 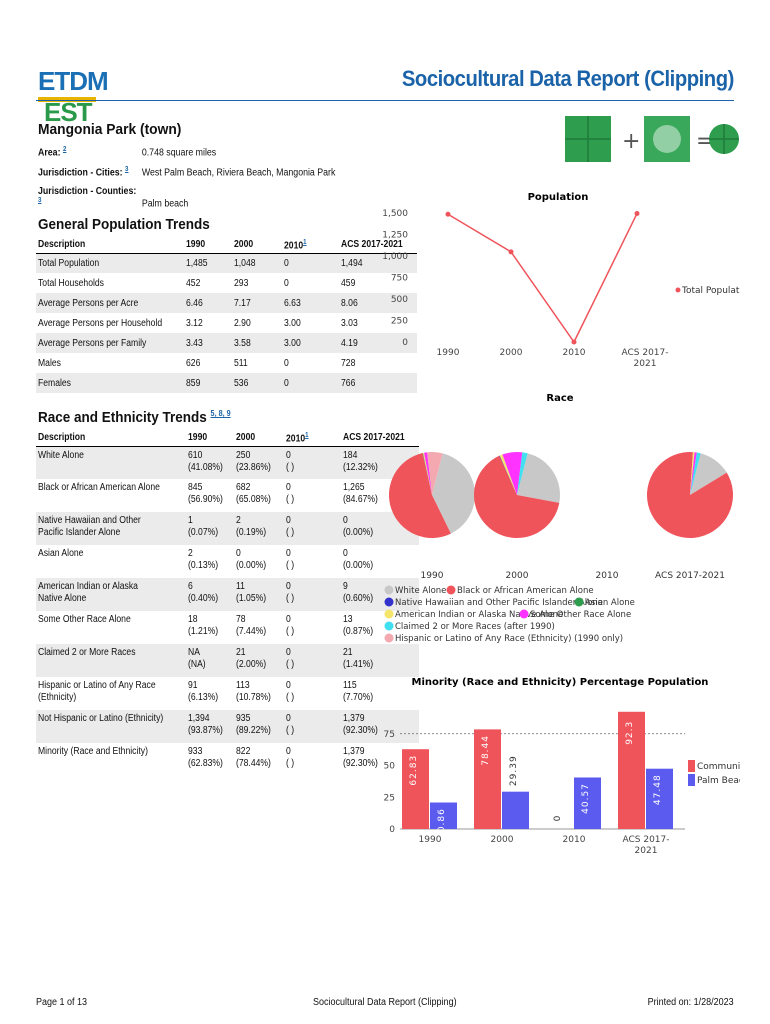 I want to click on y-tick-label: 1,000, so click(x=395, y=257).